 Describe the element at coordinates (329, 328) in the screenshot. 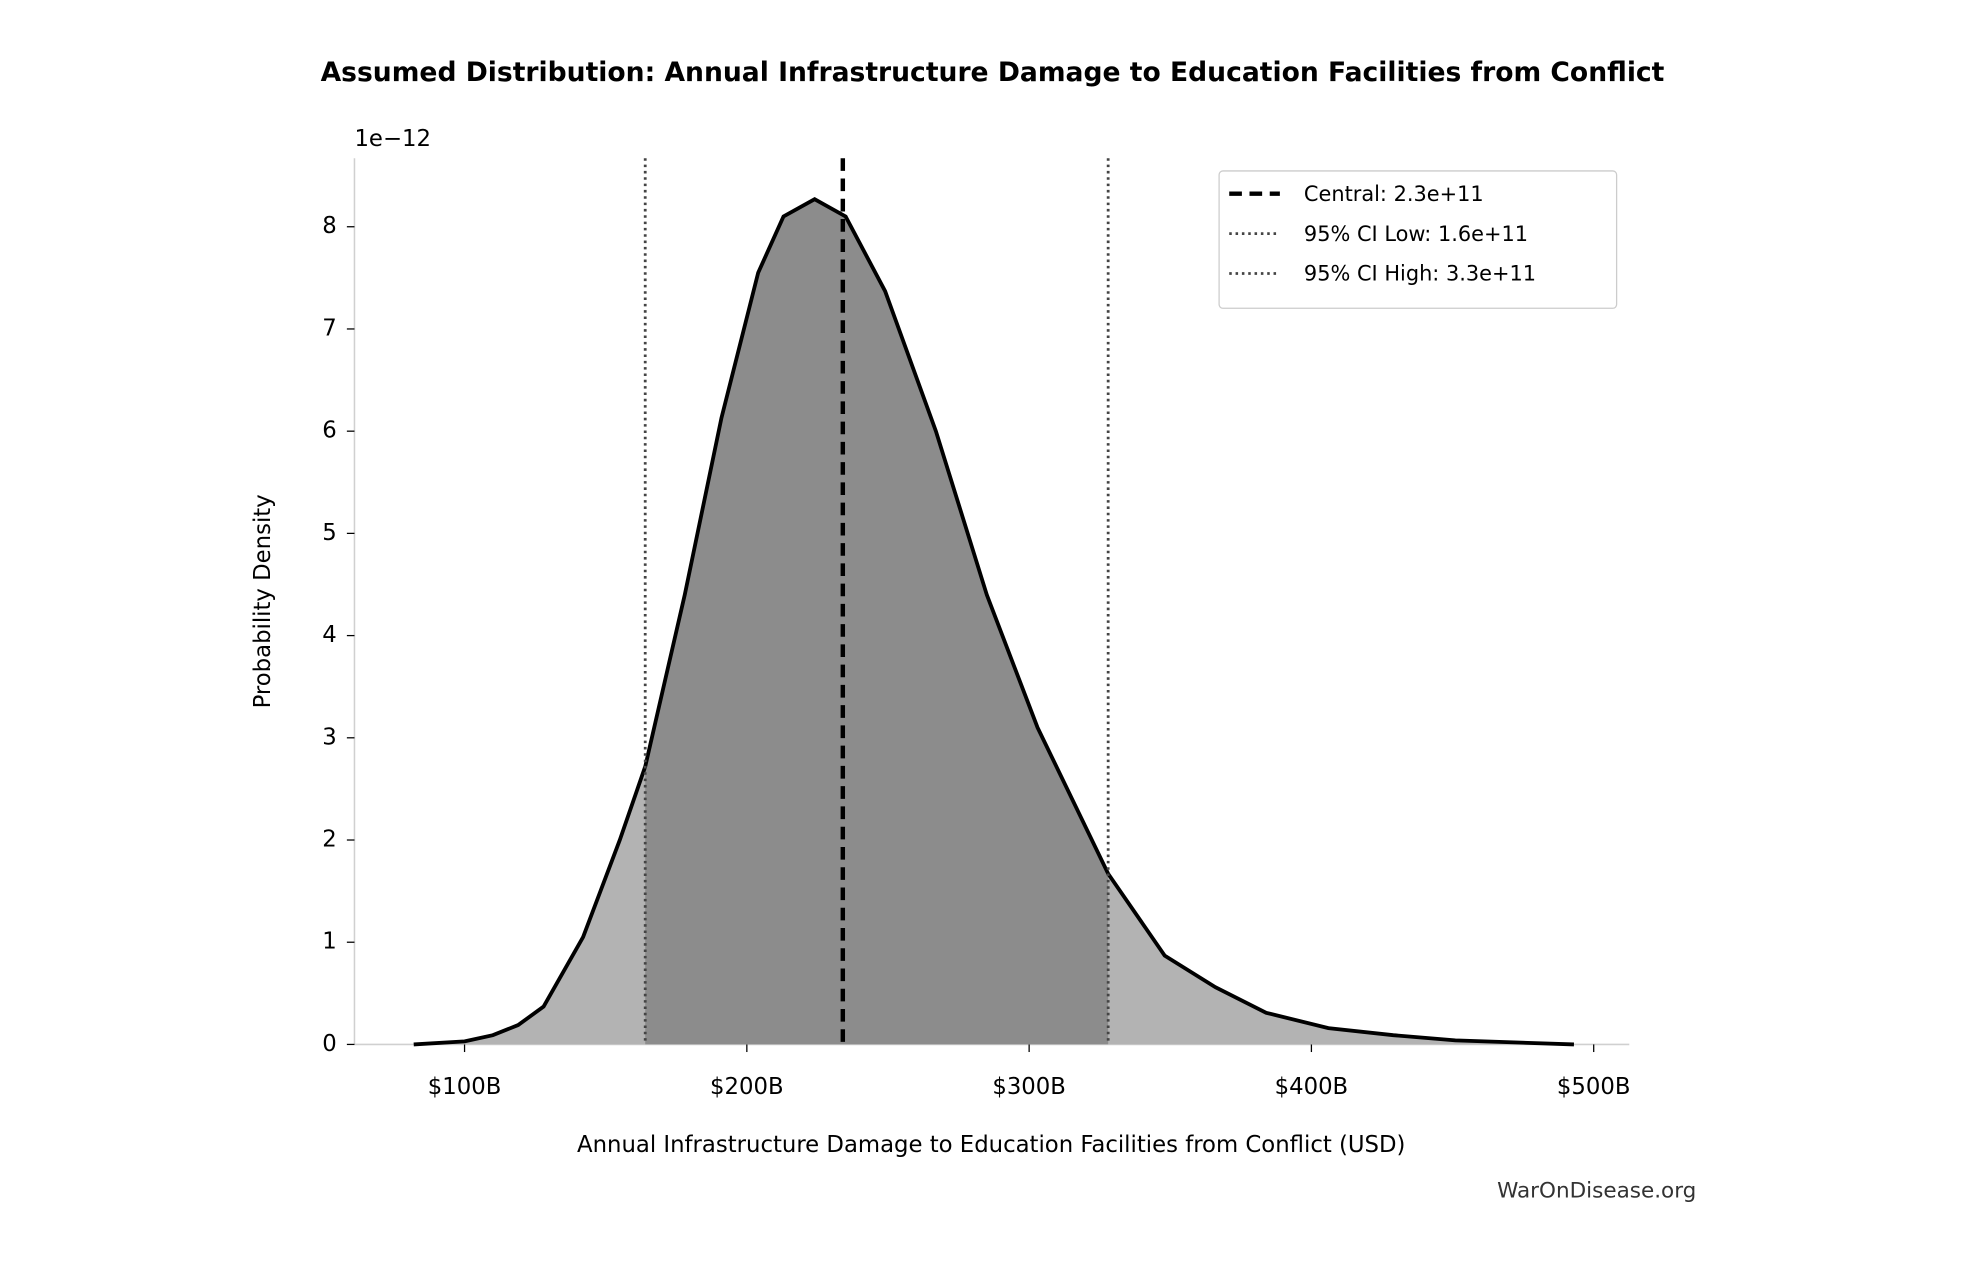

I see `y-tick-label: 7` at that location.